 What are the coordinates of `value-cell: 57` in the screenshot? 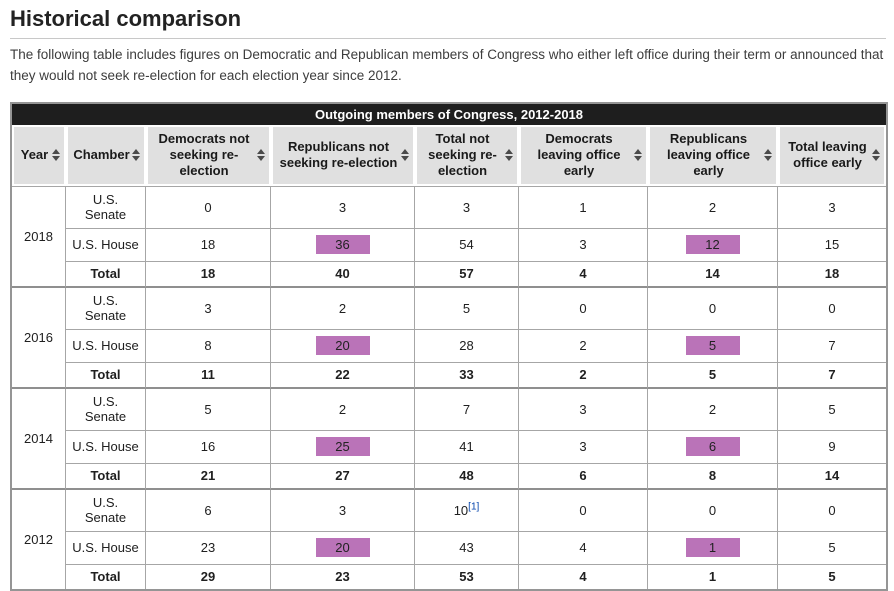 It's located at (467, 274).